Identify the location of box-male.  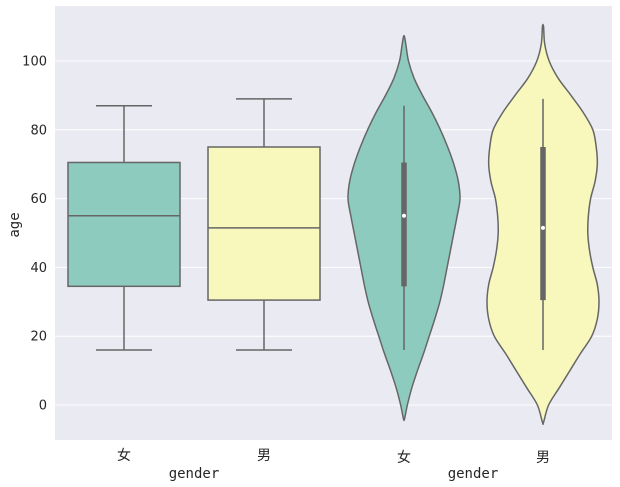
(264, 224).